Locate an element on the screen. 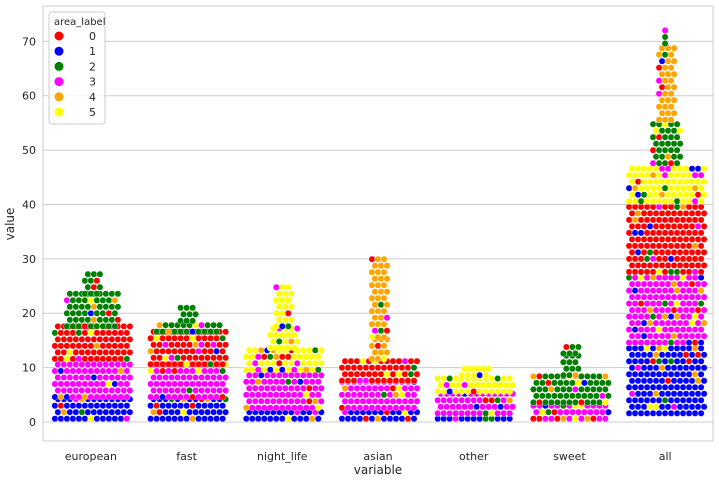  y-axis-title: value is located at coordinates (10, 224).